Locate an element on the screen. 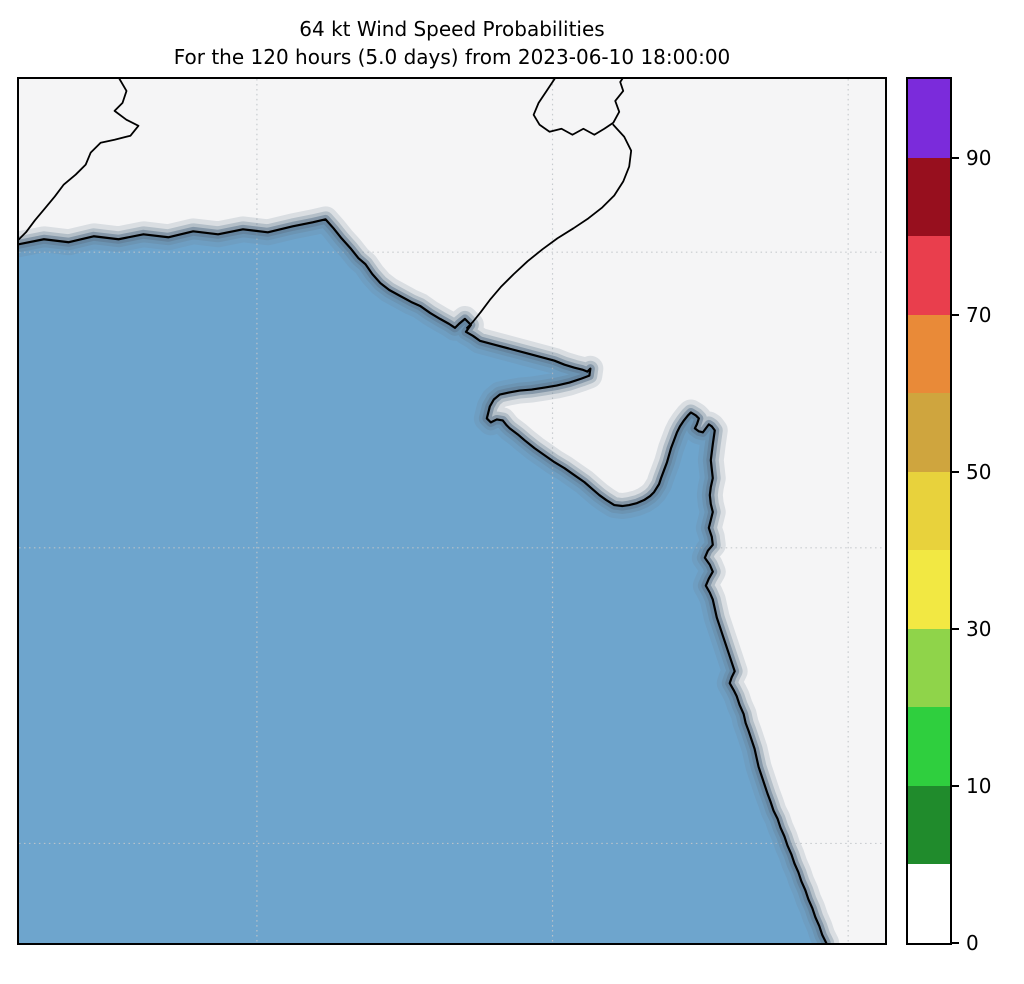 Image resolution: width=1024 pixels, height=984 pixels. colorbar-segments is located at coordinates (929, 511).